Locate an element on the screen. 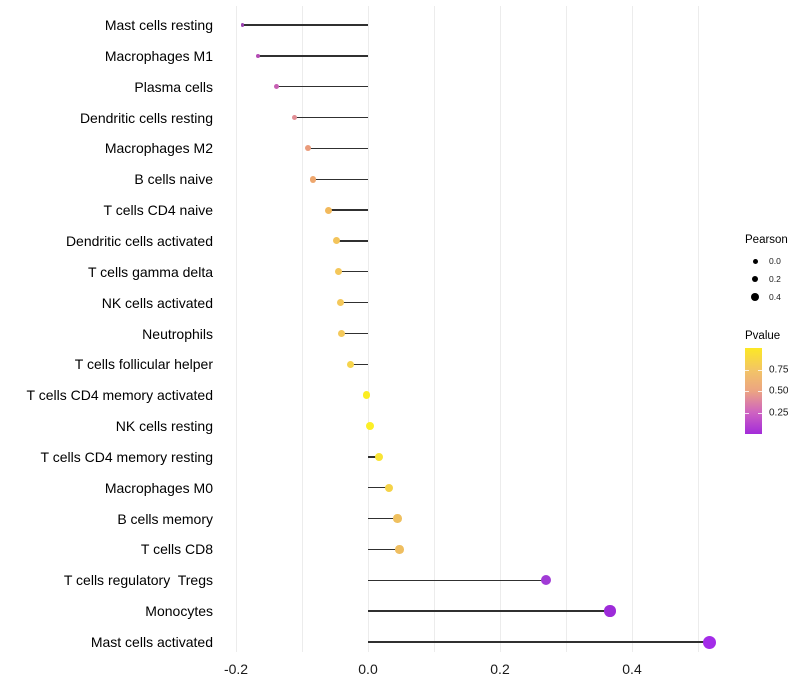 This screenshot has width=800, height=700. pearson-size-item: 0.2 is located at coordinates (772, 279).